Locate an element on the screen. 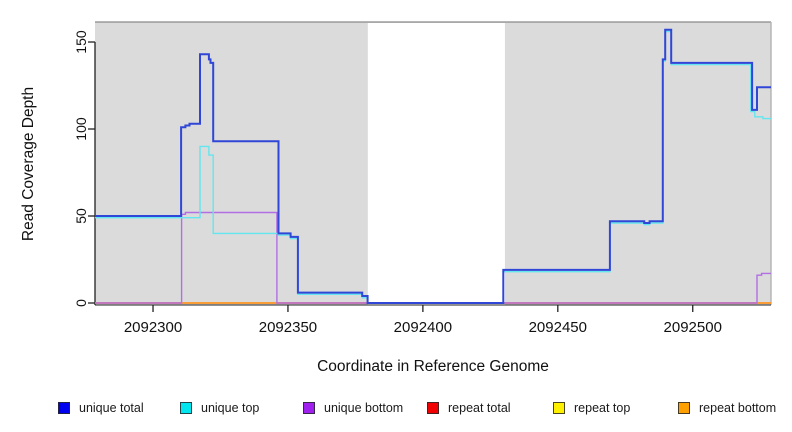  x-tick-label: 2092500 is located at coordinates (693, 327).